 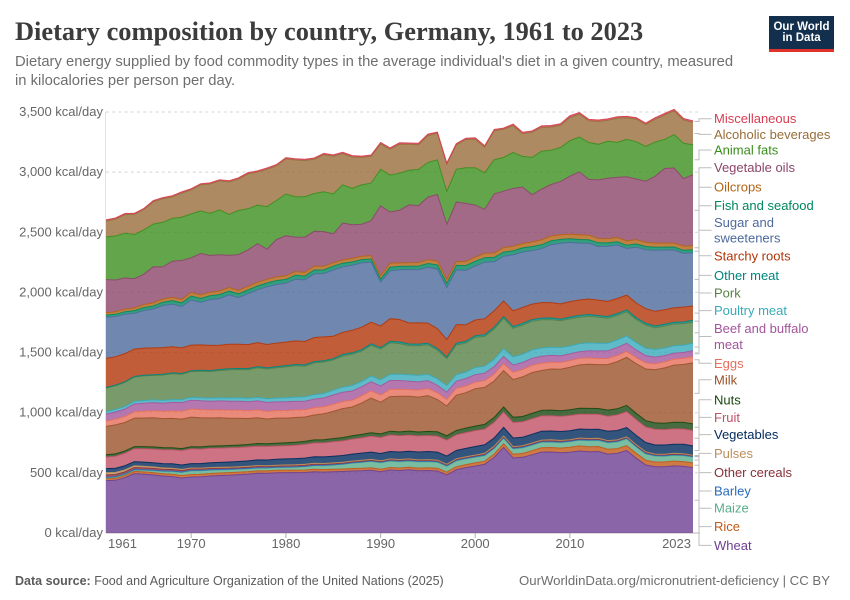 I want to click on svg-text: Eggs, so click(x=729, y=363).